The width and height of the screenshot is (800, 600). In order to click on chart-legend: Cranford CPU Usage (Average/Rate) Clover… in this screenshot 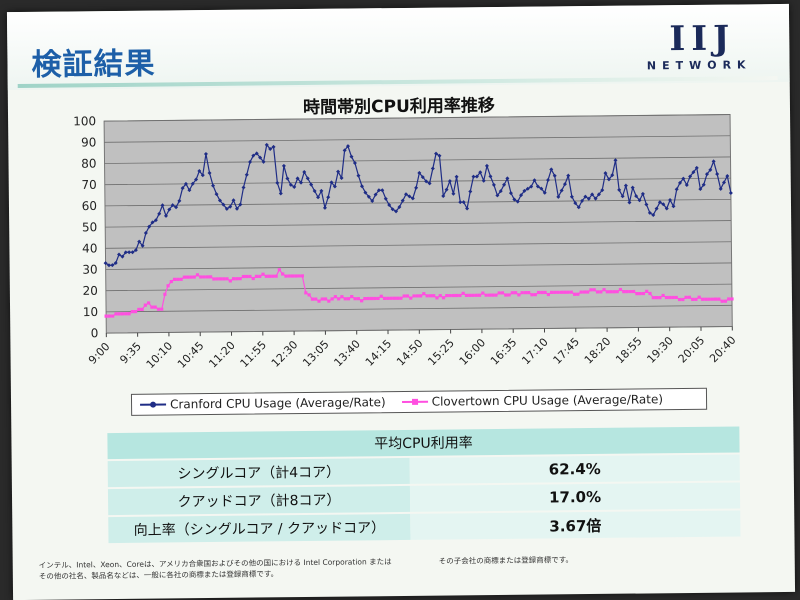, I will do `click(419, 401)`.